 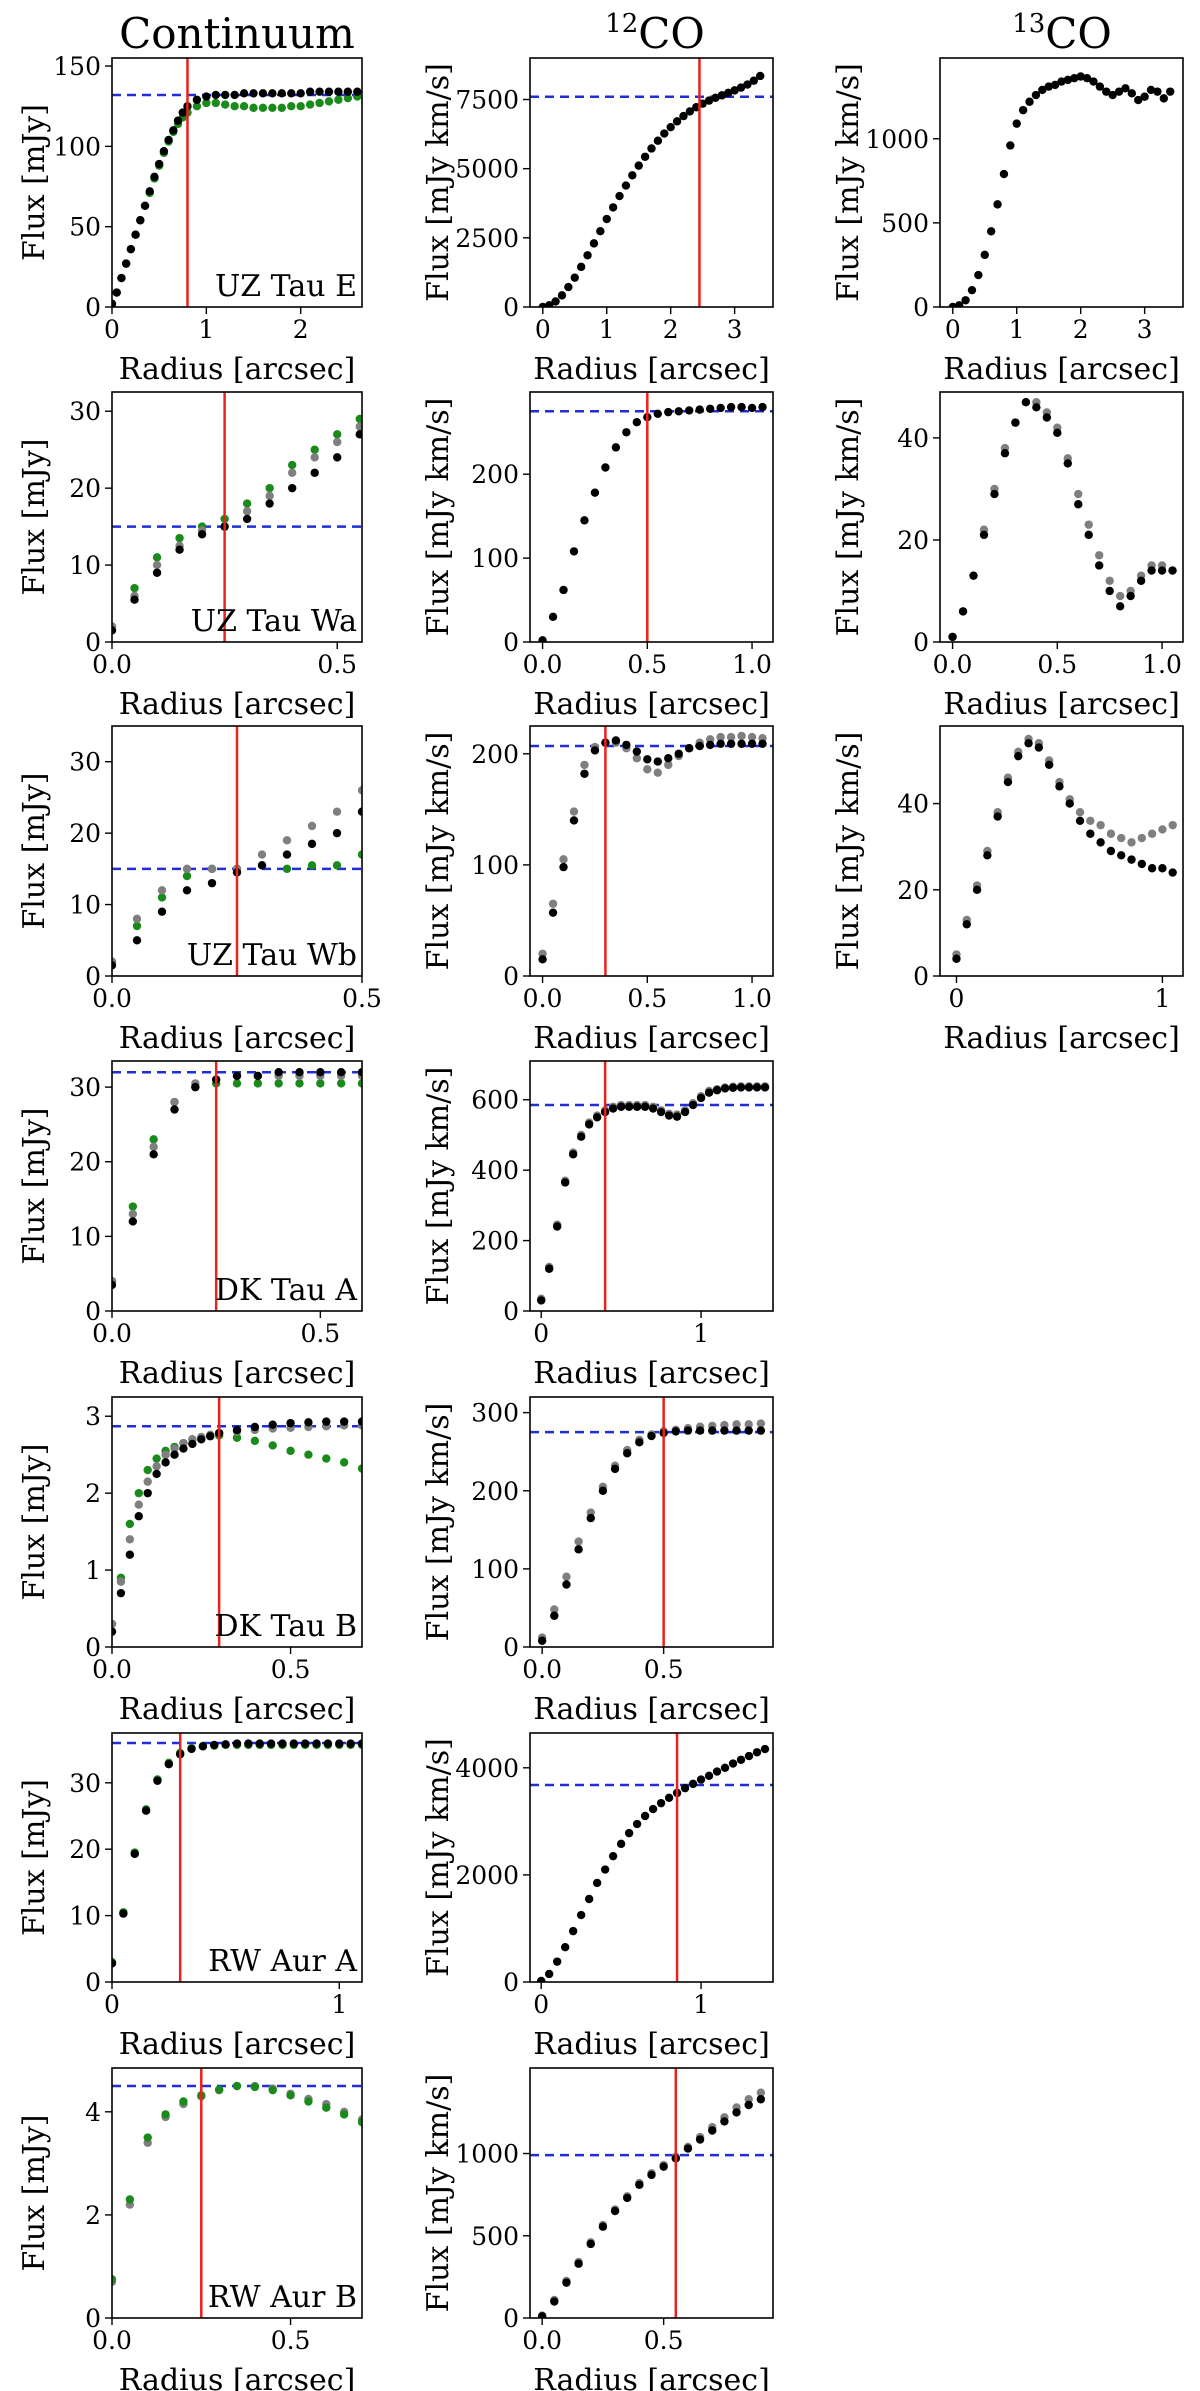 What do you see at coordinates (735, 329) in the screenshot?
I see `x-tick-label: 3` at bounding box center [735, 329].